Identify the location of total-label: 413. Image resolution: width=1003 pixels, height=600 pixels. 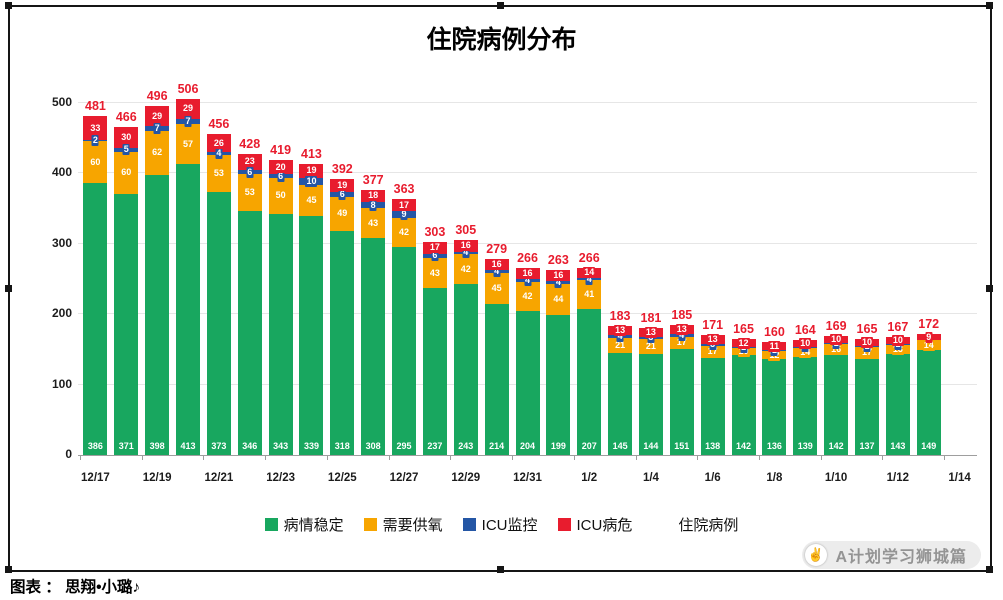
(311, 154).